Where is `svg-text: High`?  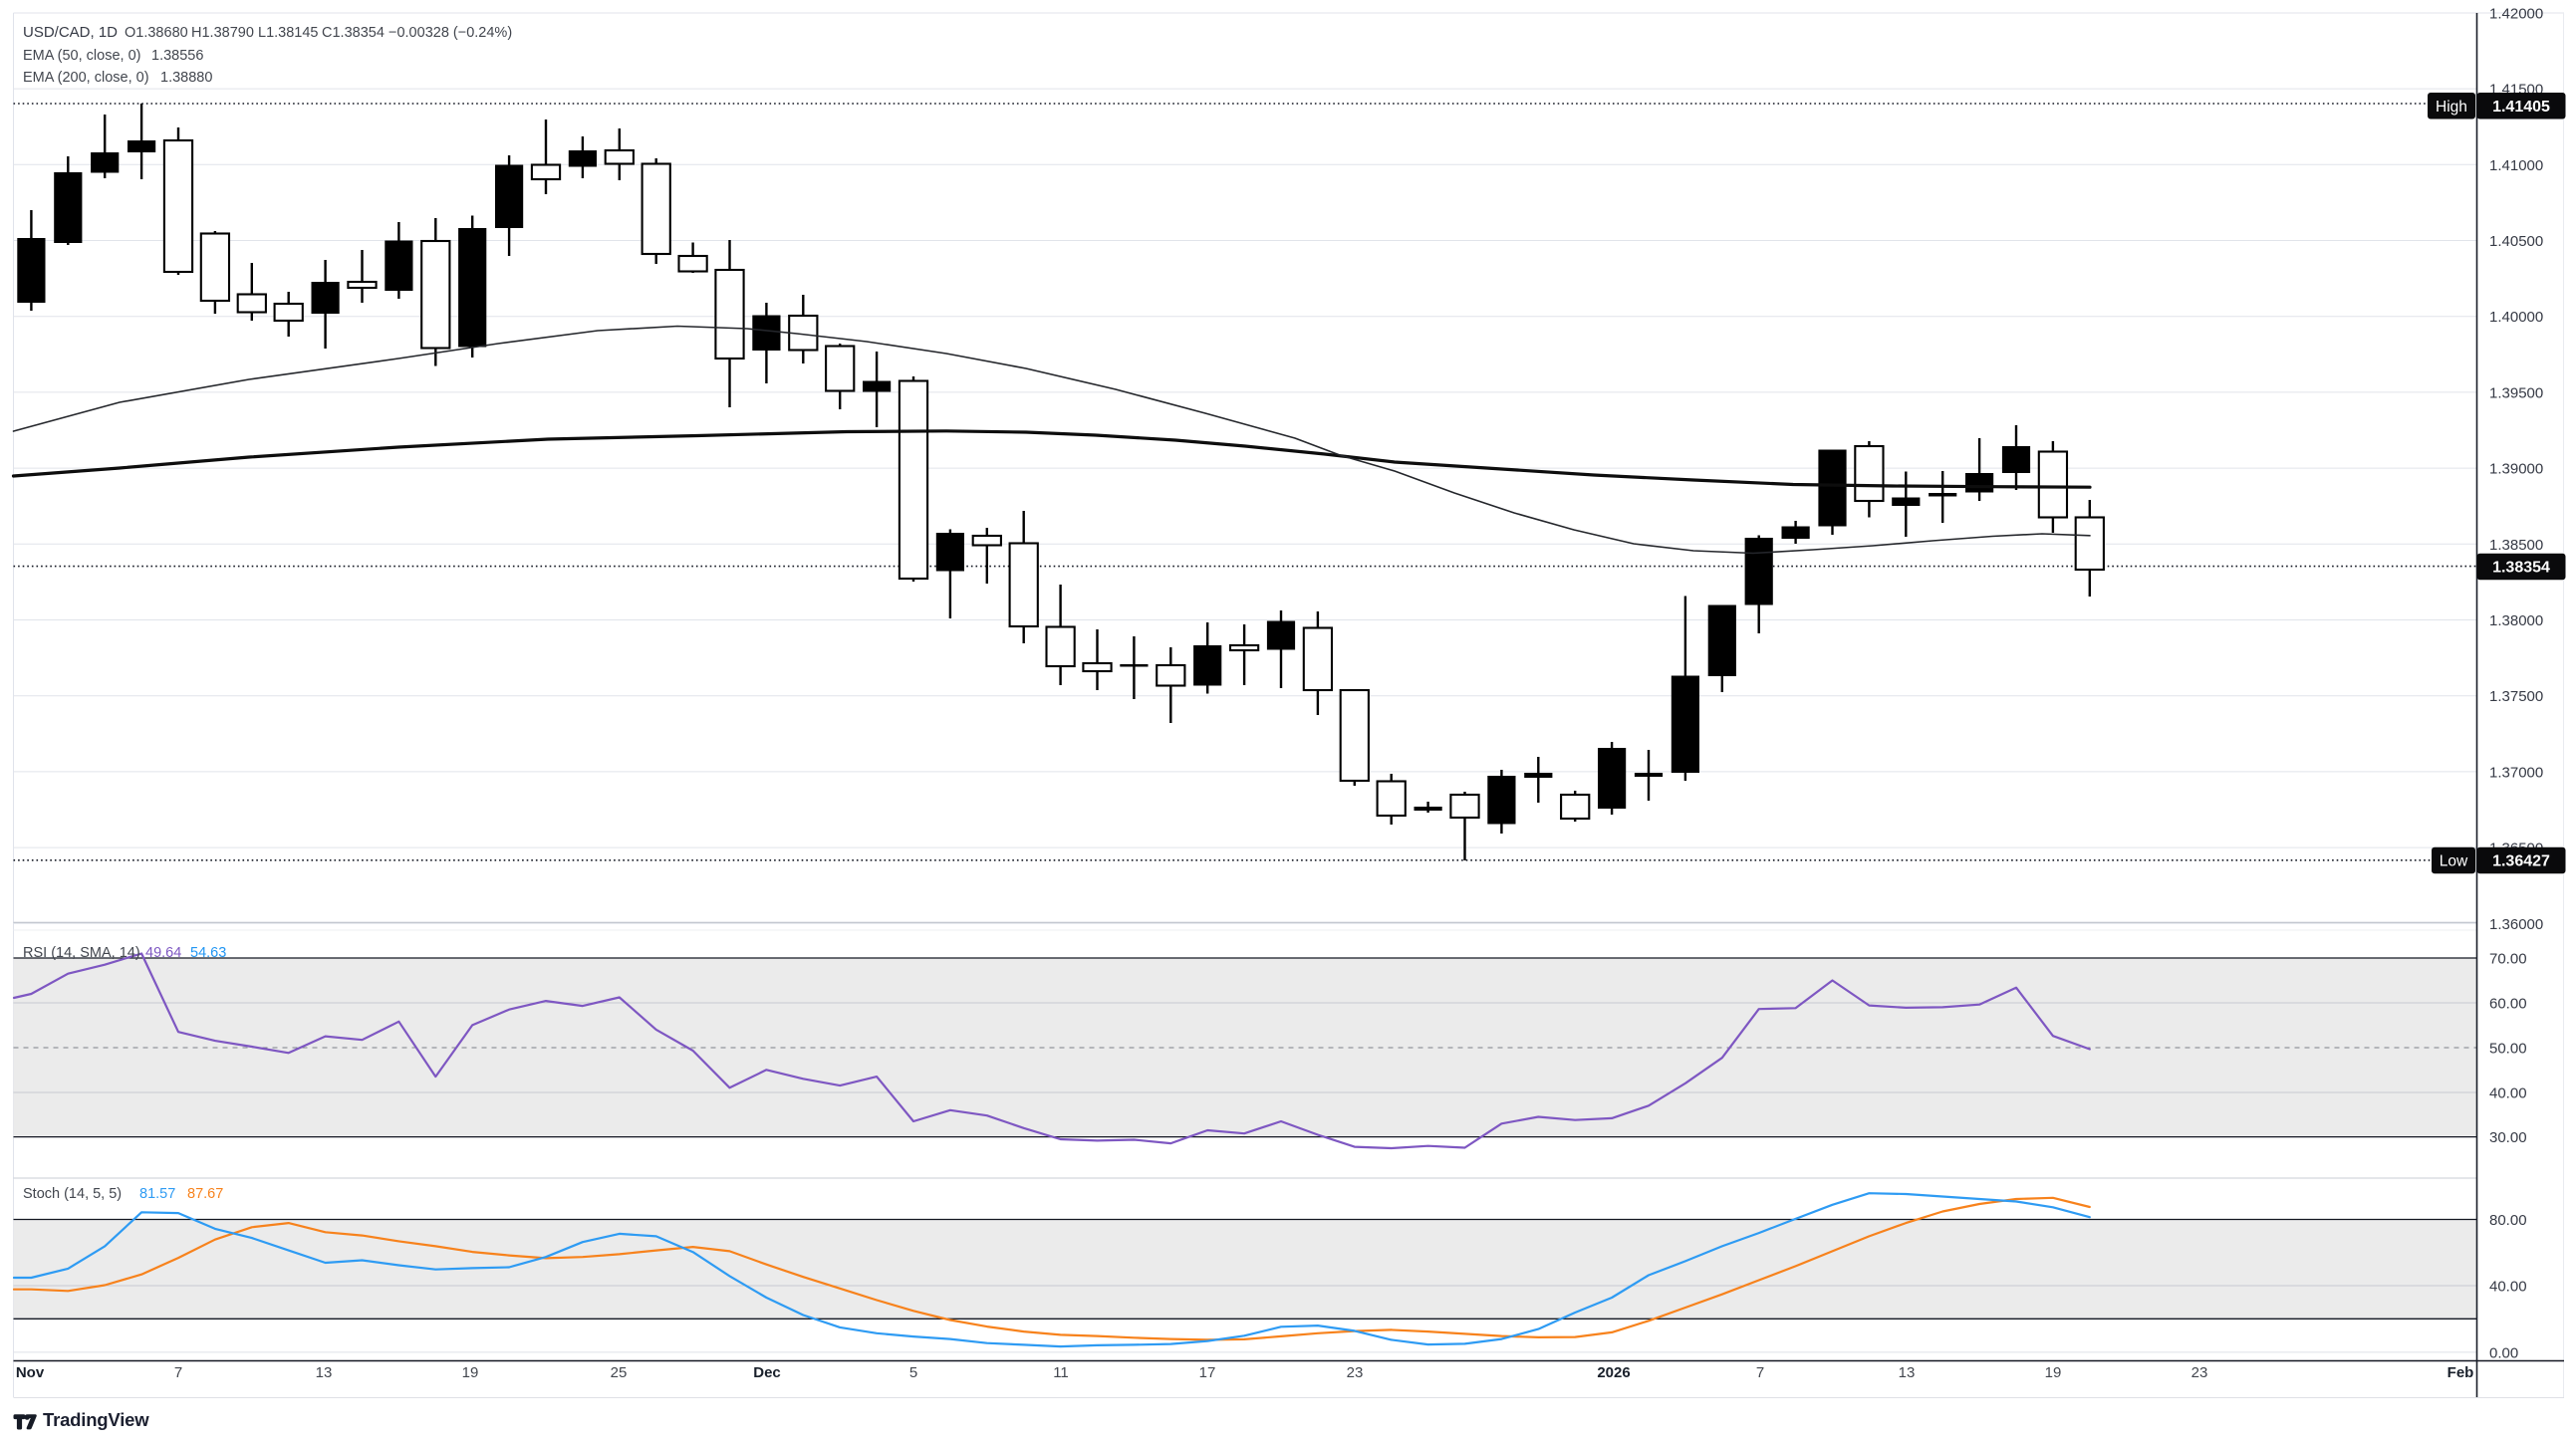
svg-text: High is located at coordinates (2451, 107).